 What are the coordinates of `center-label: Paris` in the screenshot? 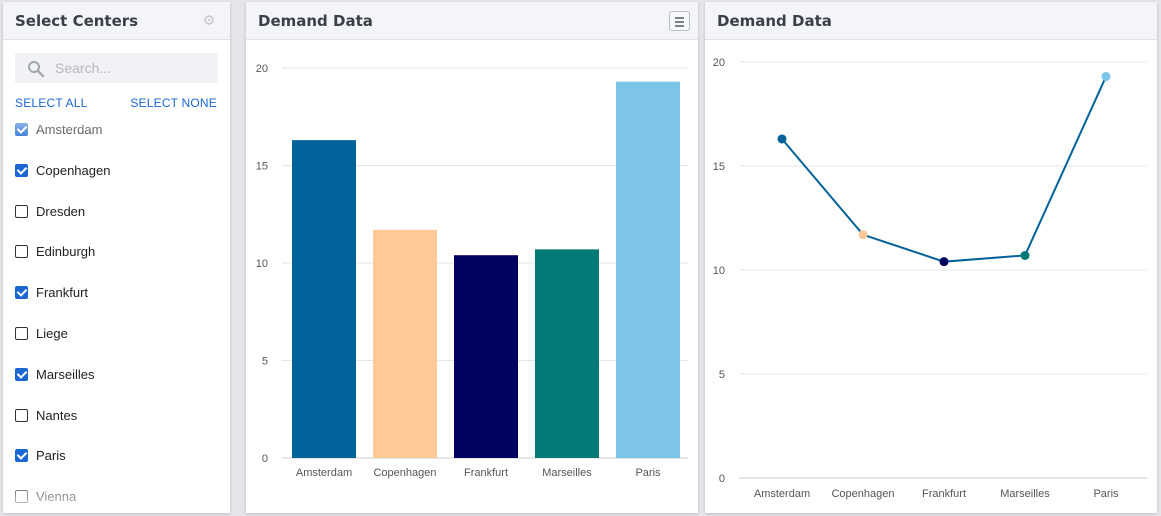 It's located at (51, 456).